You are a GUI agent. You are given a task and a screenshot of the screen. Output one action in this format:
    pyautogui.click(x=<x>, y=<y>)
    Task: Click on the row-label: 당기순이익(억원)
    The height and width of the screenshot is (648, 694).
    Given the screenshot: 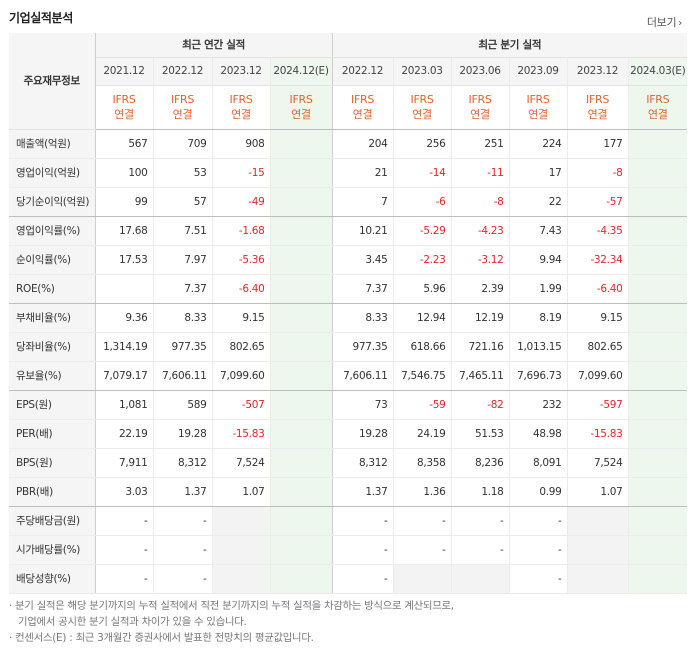 What is the action you would take?
    pyautogui.click(x=52, y=202)
    